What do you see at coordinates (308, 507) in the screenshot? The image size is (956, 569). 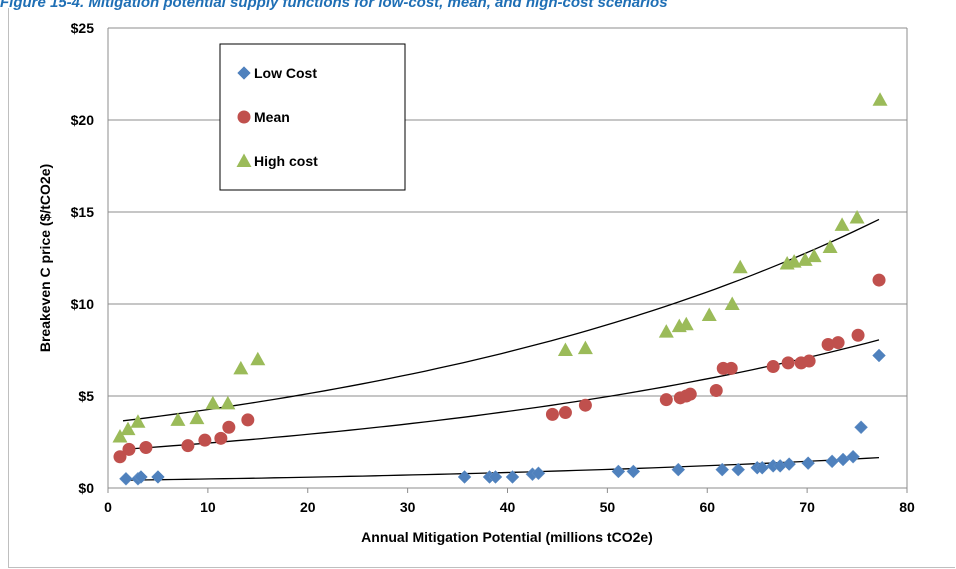 I see `x-tick-label: 20` at bounding box center [308, 507].